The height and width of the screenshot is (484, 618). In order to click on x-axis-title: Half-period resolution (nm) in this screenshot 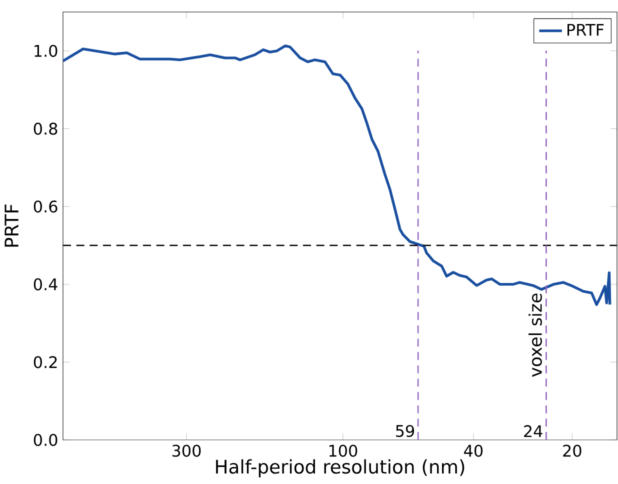, I will do `click(340, 468)`.